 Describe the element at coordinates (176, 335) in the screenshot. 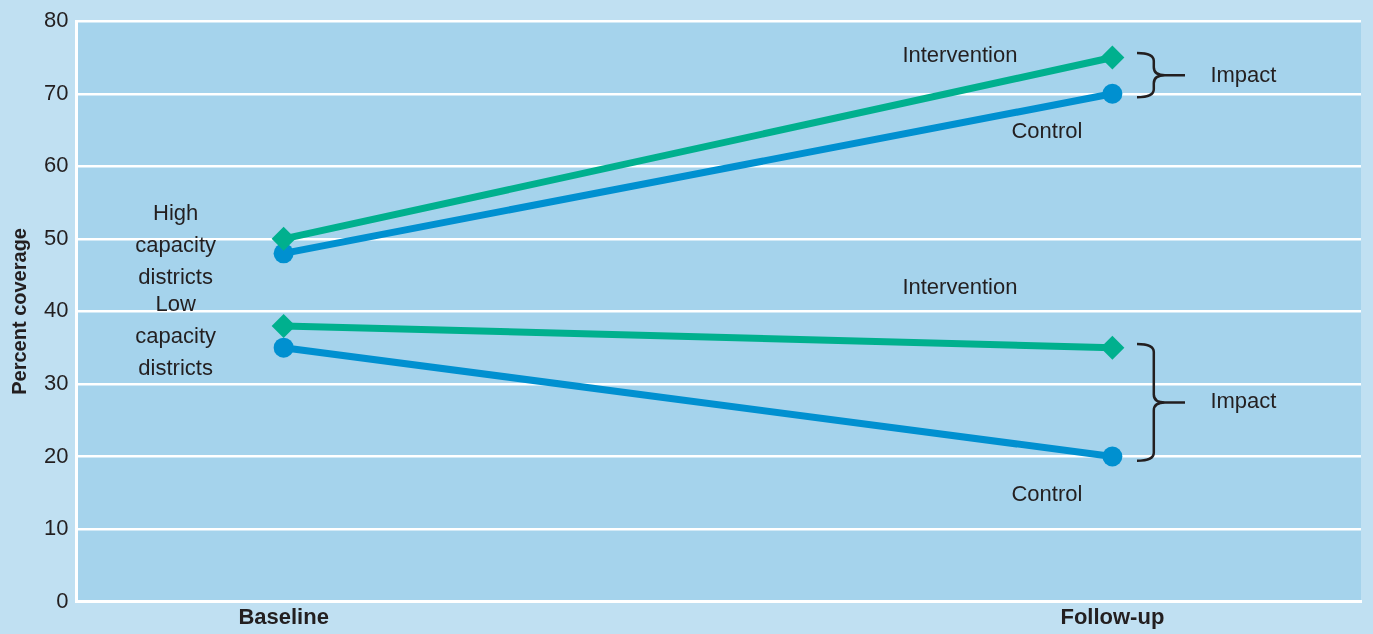

I see `annotation: Low capacity districts` at that location.